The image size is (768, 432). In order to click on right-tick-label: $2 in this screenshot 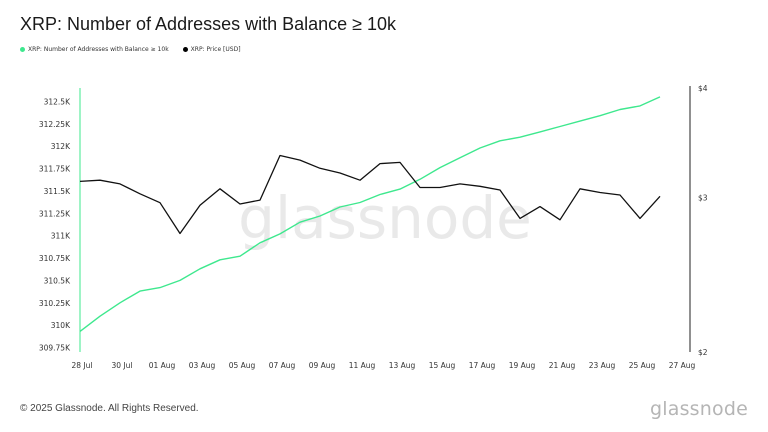, I will do `click(703, 352)`.